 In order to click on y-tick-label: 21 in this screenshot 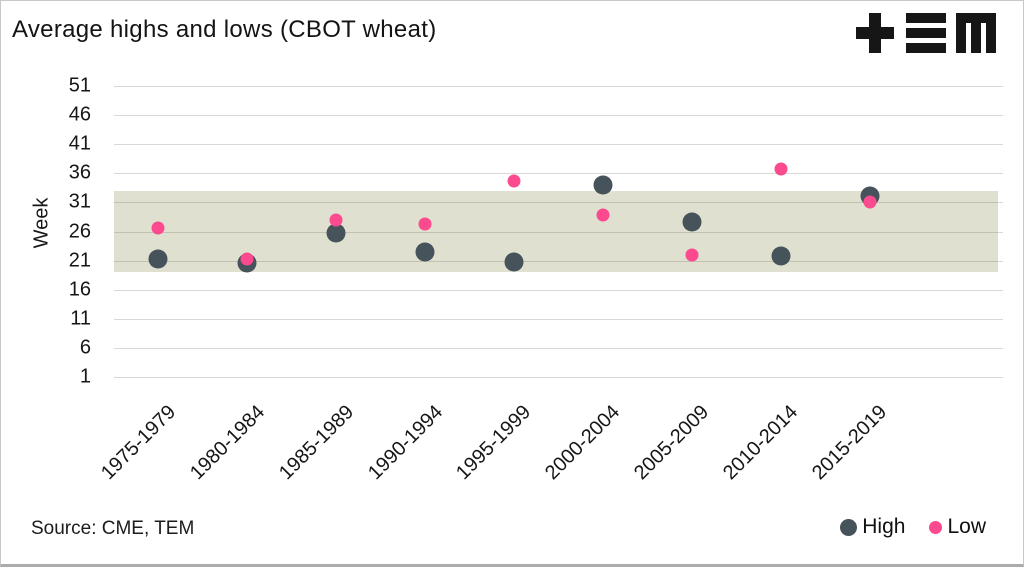, I will do `click(79, 260)`.